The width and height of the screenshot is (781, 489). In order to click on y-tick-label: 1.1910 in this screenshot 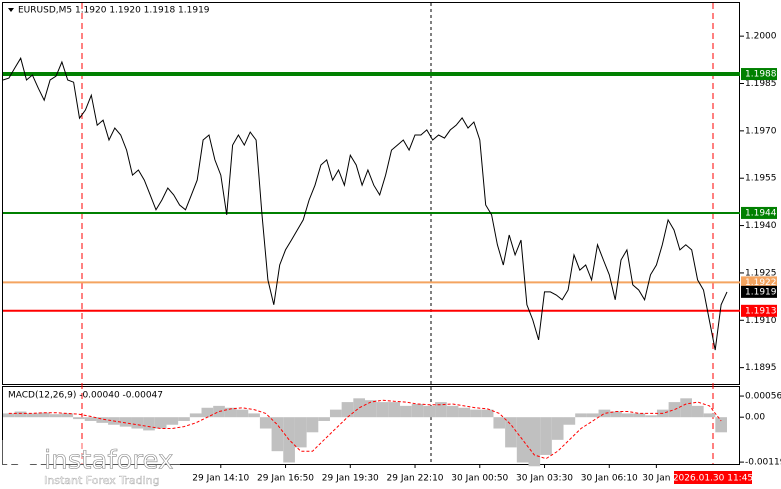, I will do `click(761, 321)`.